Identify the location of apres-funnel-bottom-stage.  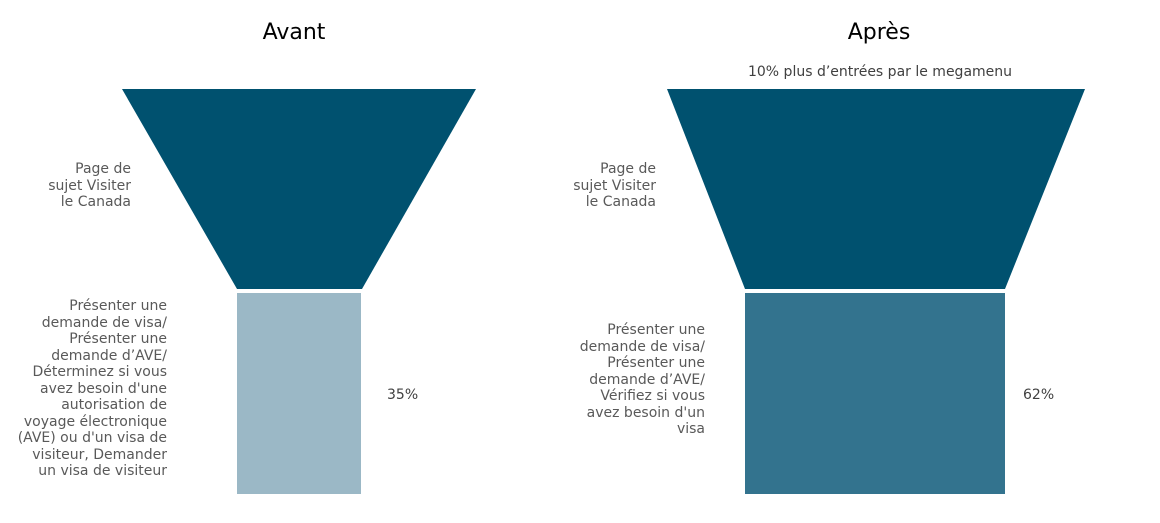
(875, 393).